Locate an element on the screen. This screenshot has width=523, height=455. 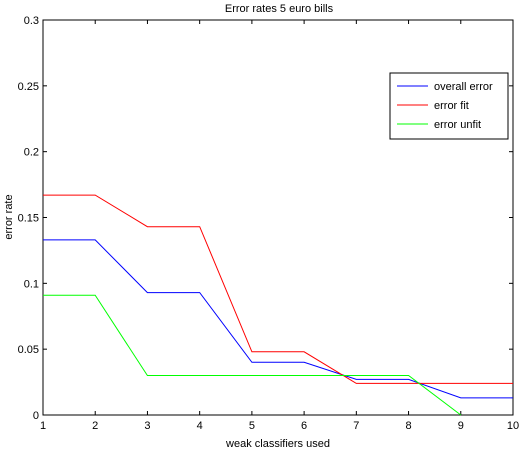
x-tick-label: 5 is located at coordinates (252, 426).